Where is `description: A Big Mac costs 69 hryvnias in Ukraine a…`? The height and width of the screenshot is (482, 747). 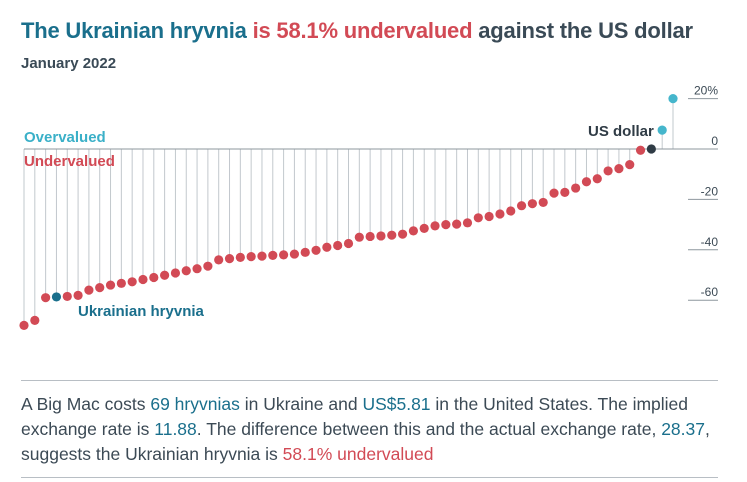 description: A Big Mac costs 69 hryvnias in Ukraine a… is located at coordinates (371, 429).